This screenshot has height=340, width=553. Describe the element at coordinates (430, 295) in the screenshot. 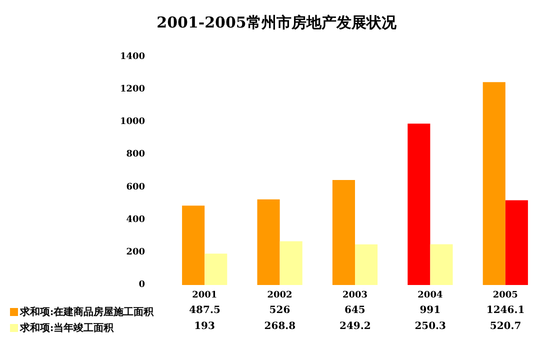

I see `x-tick-label: 2004` at that location.